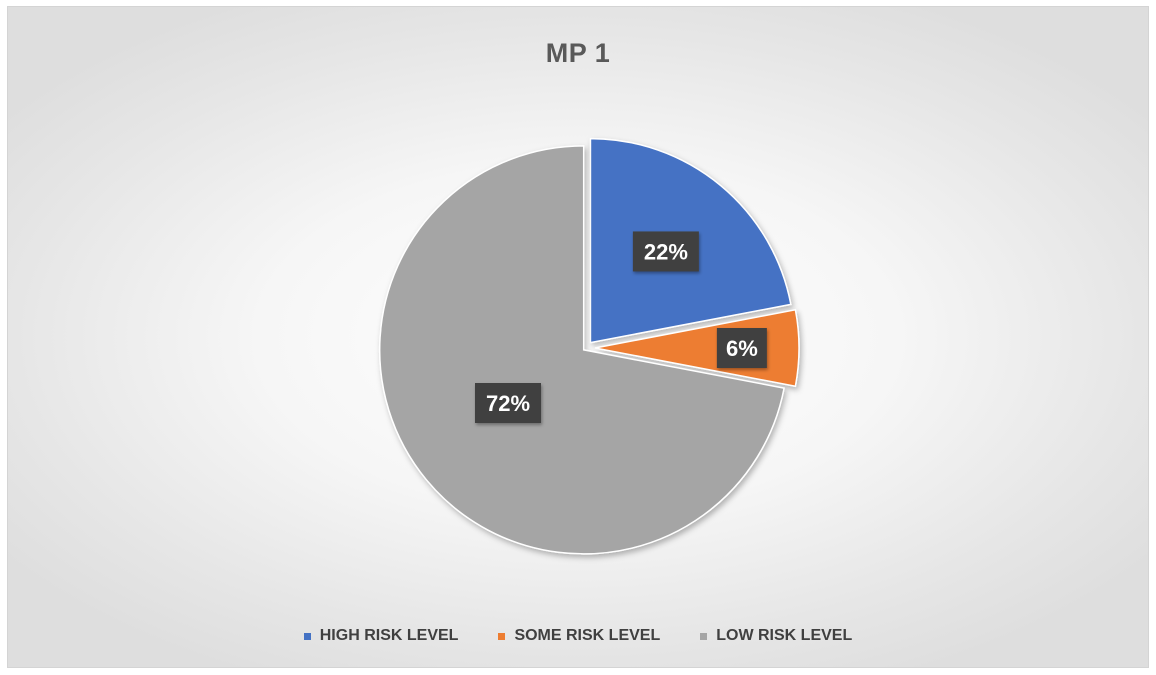  I want to click on data-label-some: 6%, so click(741, 348).